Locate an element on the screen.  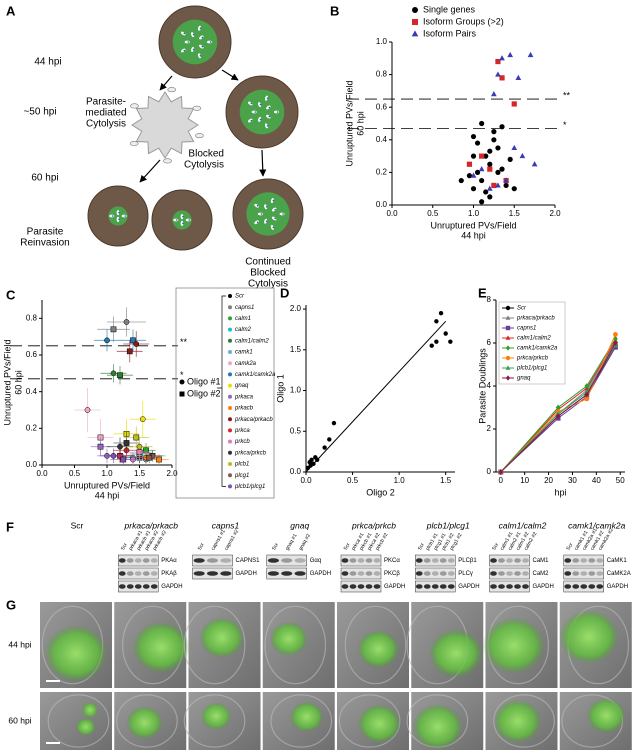
node-label: Parasite- is located at coordinates (106, 102).